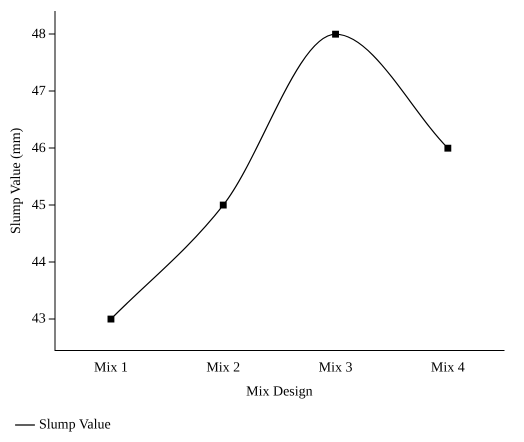 Image resolution: width=524 pixels, height=442 pixels. I want to click on y-tick-label: 48, so click(39, 34).